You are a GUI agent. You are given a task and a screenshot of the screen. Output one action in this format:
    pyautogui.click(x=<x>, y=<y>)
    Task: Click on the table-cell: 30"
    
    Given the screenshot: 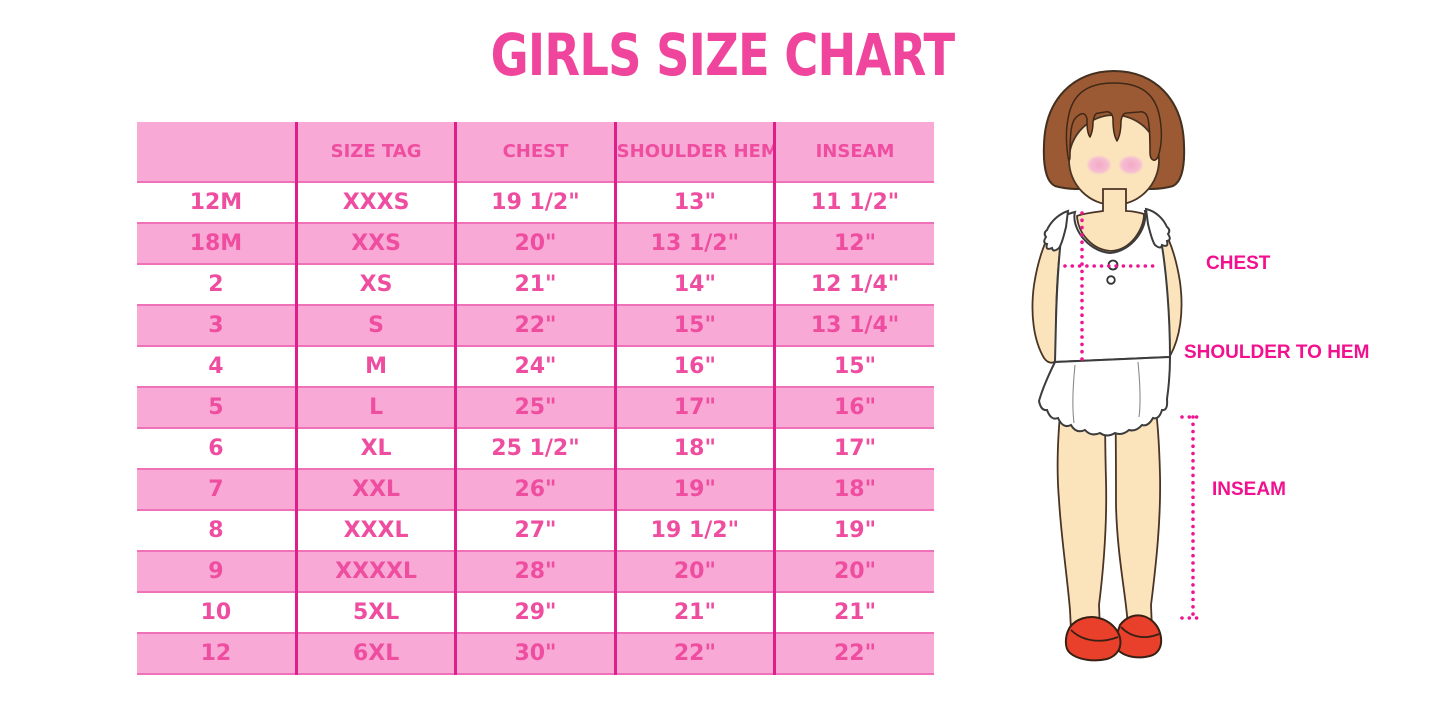 What is the action you would take?
    pyautogui.click(x=535, y=653)
    